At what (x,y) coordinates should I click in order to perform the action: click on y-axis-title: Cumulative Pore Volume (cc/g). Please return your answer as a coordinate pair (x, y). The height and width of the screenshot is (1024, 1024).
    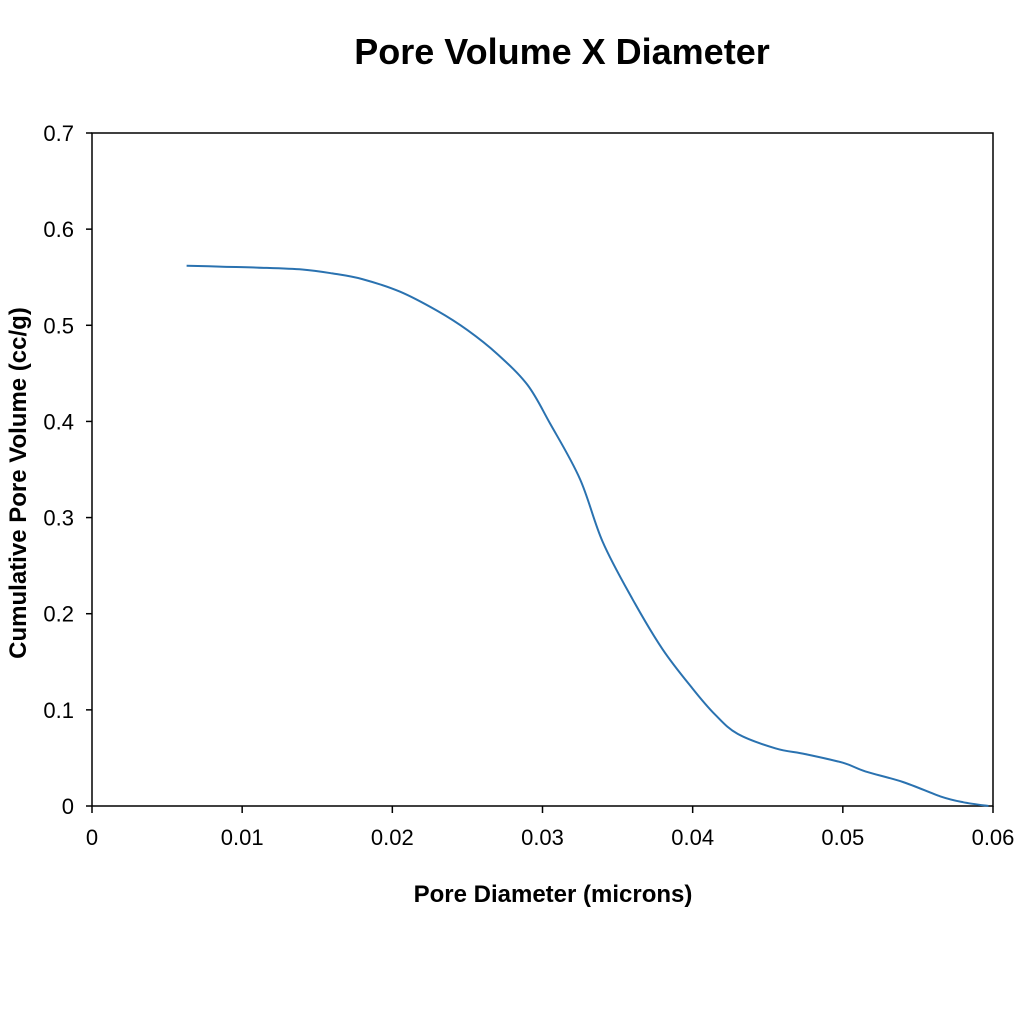
    Looking at the image, I should click on (18, 483).